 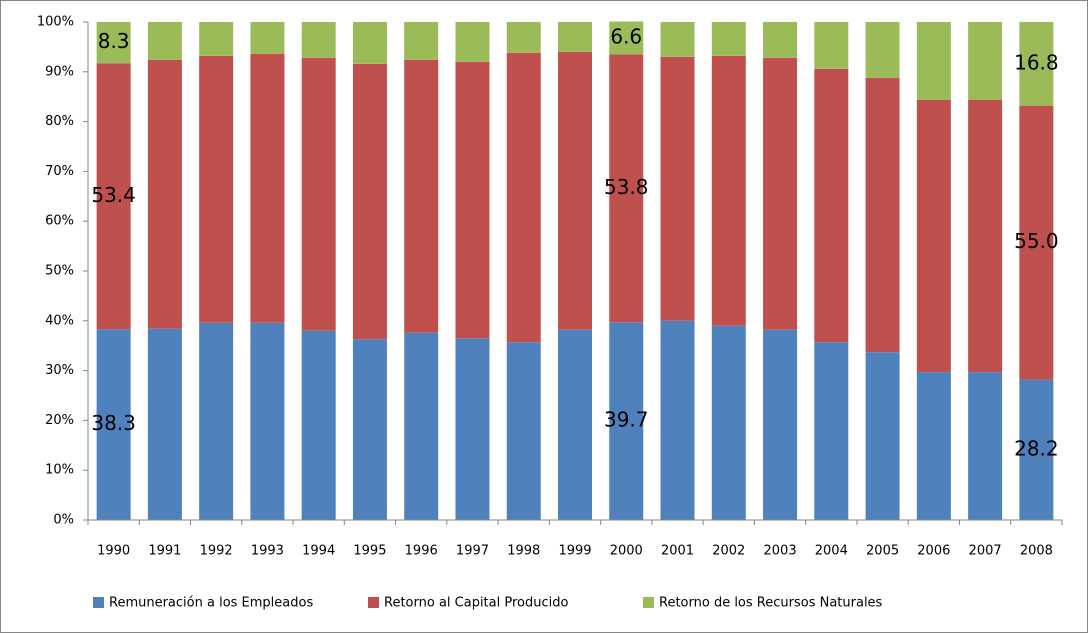 I want to click on x-tick-label: 2003, so click(x=780, y=551).